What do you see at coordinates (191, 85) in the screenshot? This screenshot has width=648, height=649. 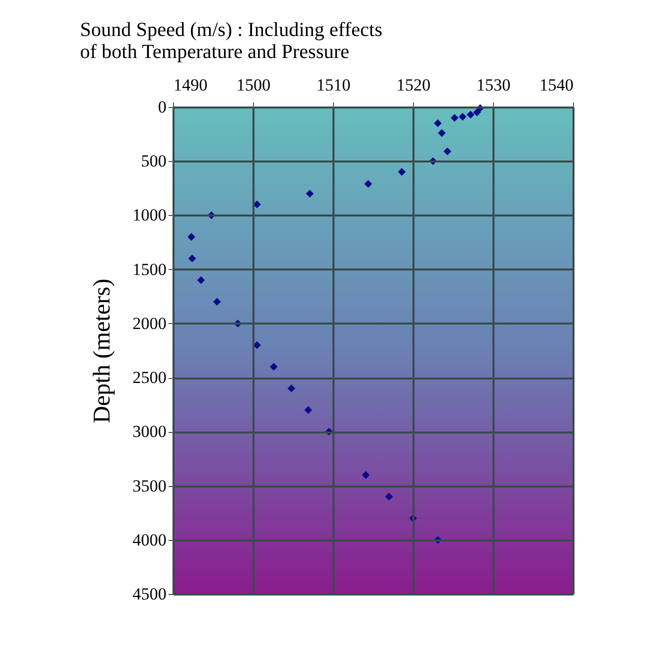 I see `x-tick-label: 1490` at bounding box center [191, 85].